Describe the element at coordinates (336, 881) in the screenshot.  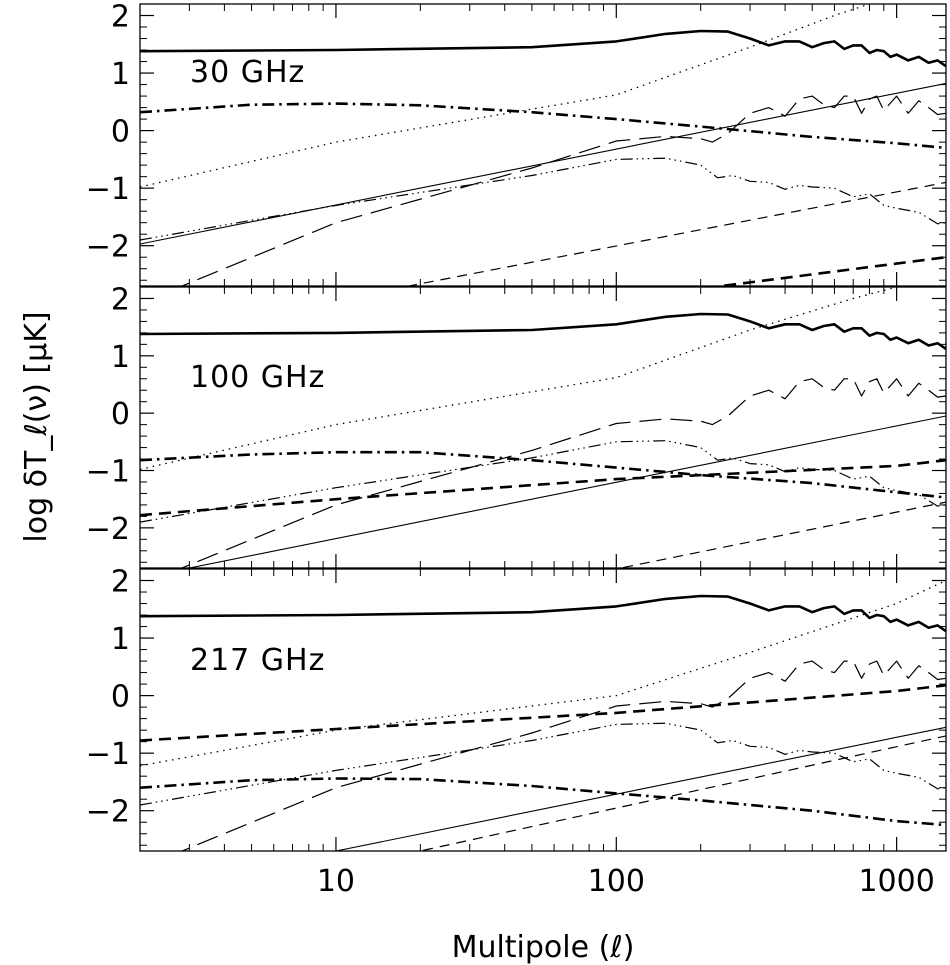
I see `x-tick-label: 10` at that location.